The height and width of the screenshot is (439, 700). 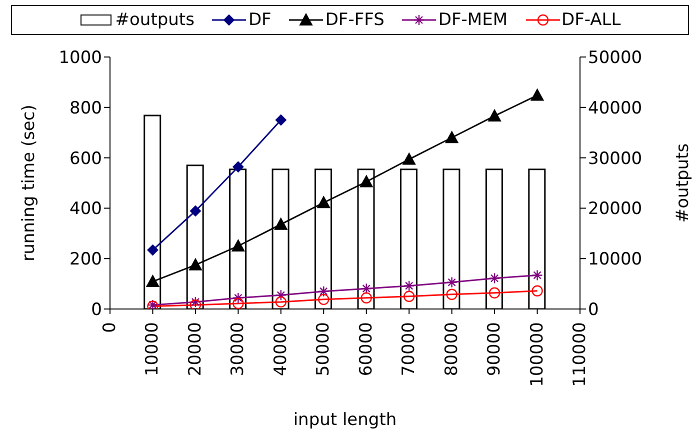 I want to click on y-tick-label: 200, so click(x=86, y=260).